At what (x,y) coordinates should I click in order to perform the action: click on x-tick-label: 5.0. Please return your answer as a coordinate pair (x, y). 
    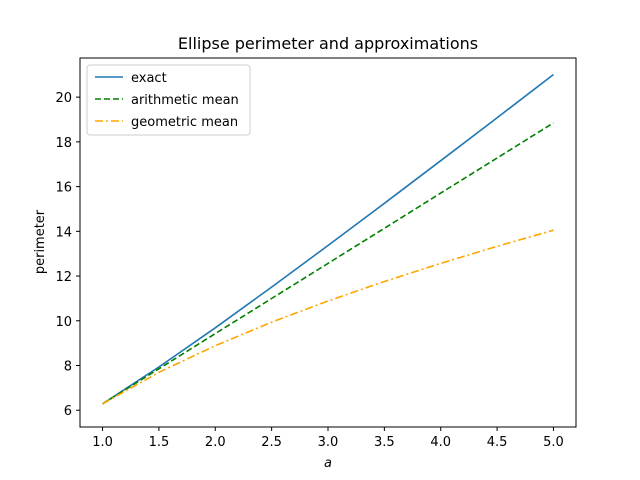
    Looking at the image, I should click on (553, 442).